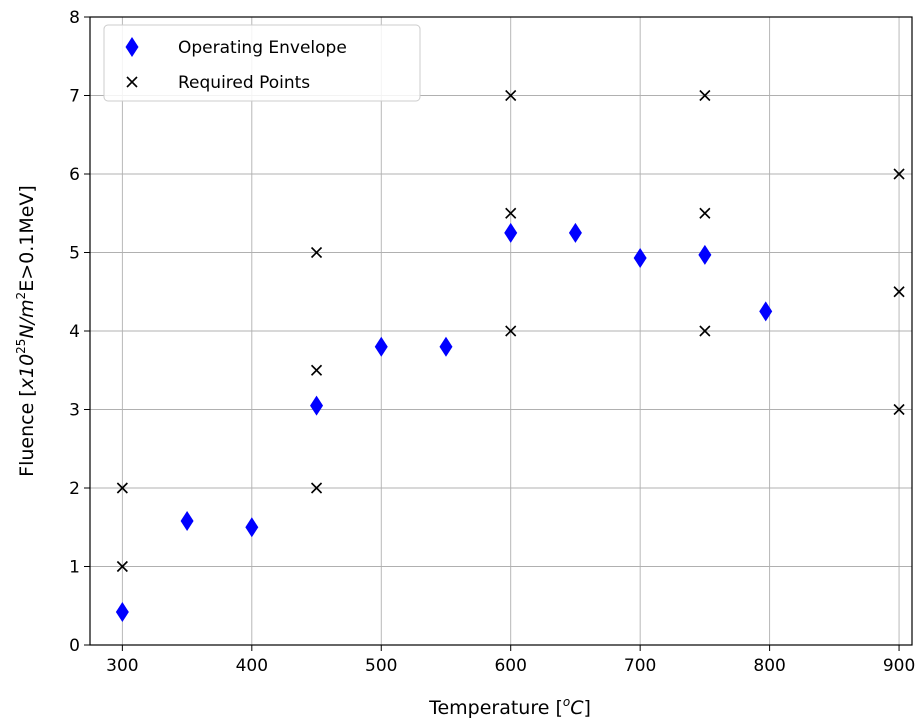 The width and height of the screenshot is (922, 724). What do you see at coordinates (587, 708) in the screenshot?
I see `x-axis-label-close: ]` at bounding box center [587, 708].